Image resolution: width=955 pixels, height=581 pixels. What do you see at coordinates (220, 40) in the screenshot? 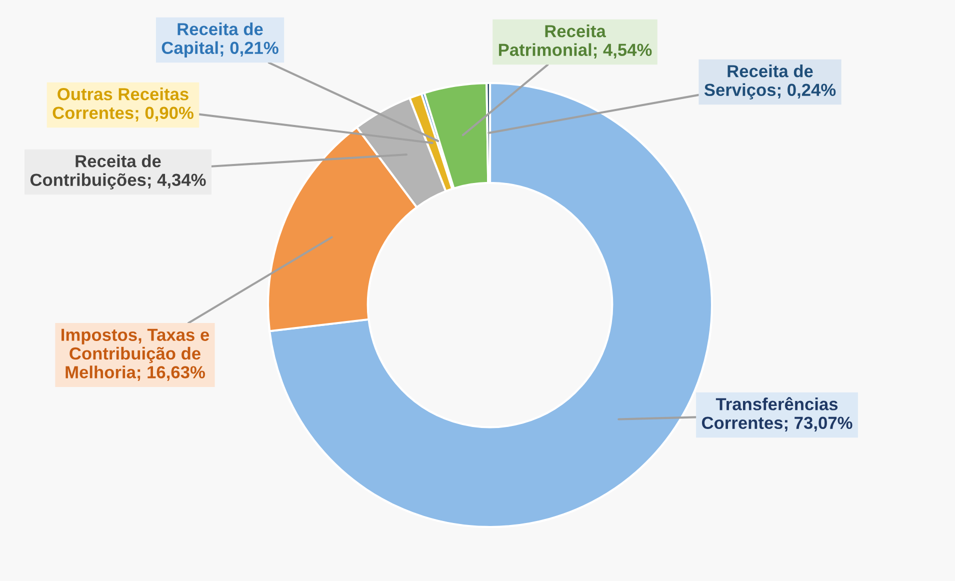
I see `slice-label: Receita de Capital; 0,21%` at bounding box center [220, 40].